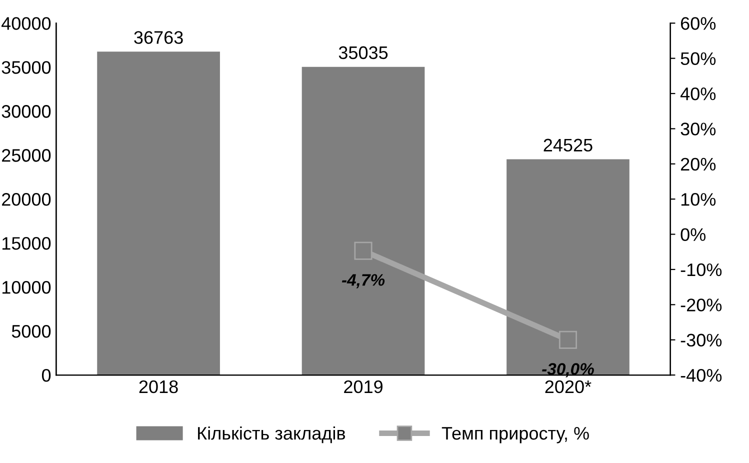 This screenshot has height=463, width=749. Describe the element at coordinates (698, 164) in the screenshot. I see `y2-tick-label: 20%` at that location.